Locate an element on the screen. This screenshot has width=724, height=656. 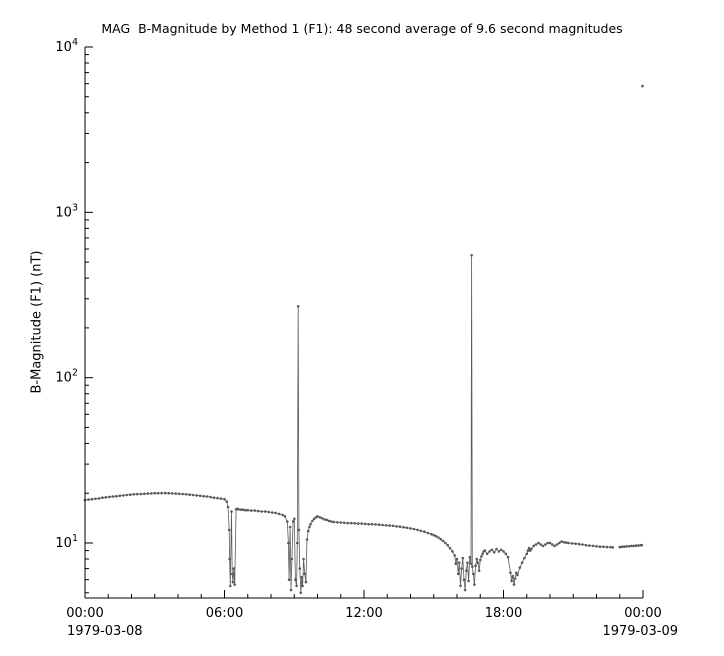
y-tick-label: 10¹ is located at coordinates (66, 542).